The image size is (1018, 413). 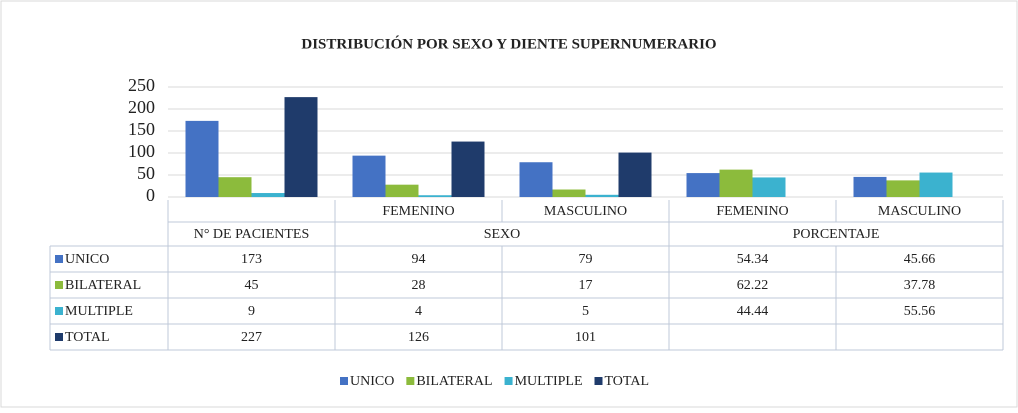 I want to click on group-label: N° DE PACIENTES, so click(x=252, y=234).